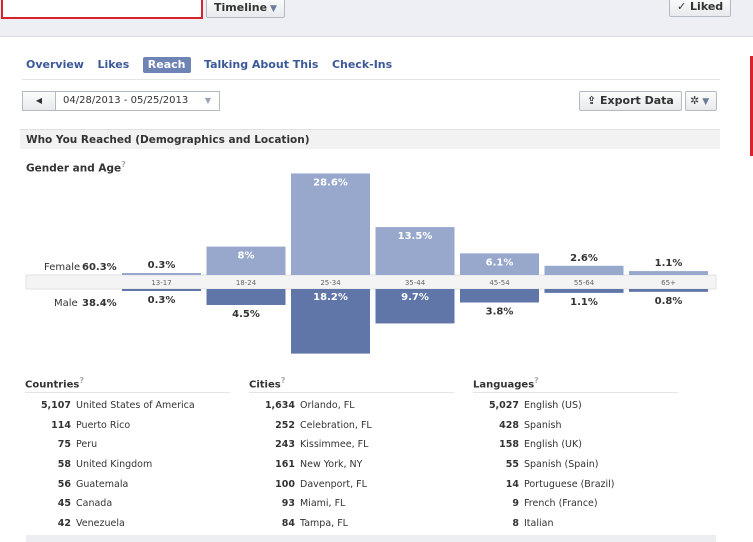 The width and height of the screenshot is (753, 542). I want to click on count-value: 45, so click(64, 504).